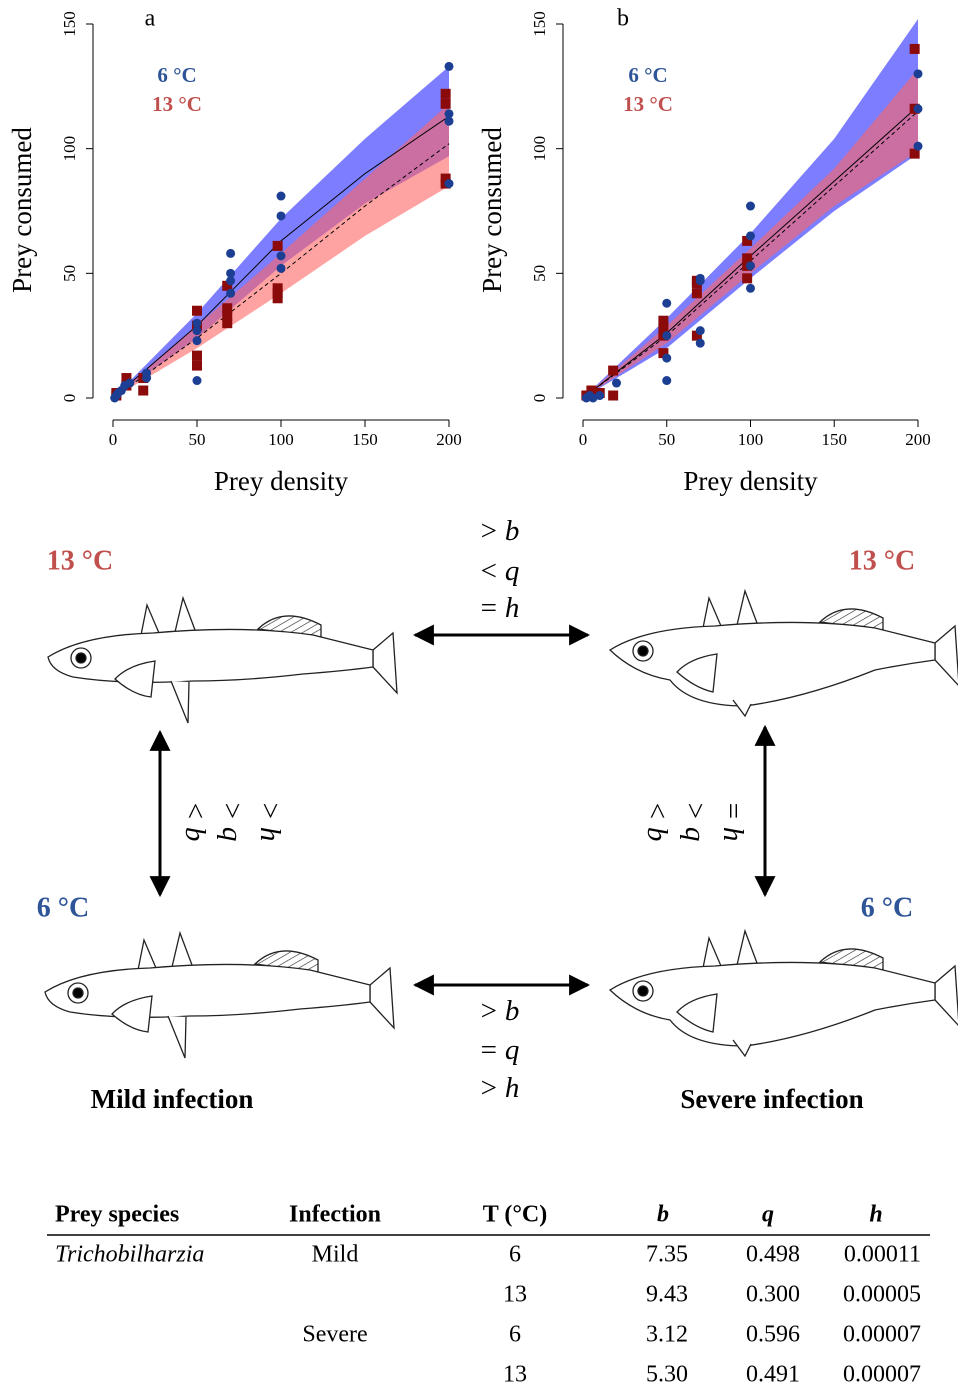  Describe the element at coordinates (539, 149) in the screenshot. I see `y-tick-label: 100` at that location.